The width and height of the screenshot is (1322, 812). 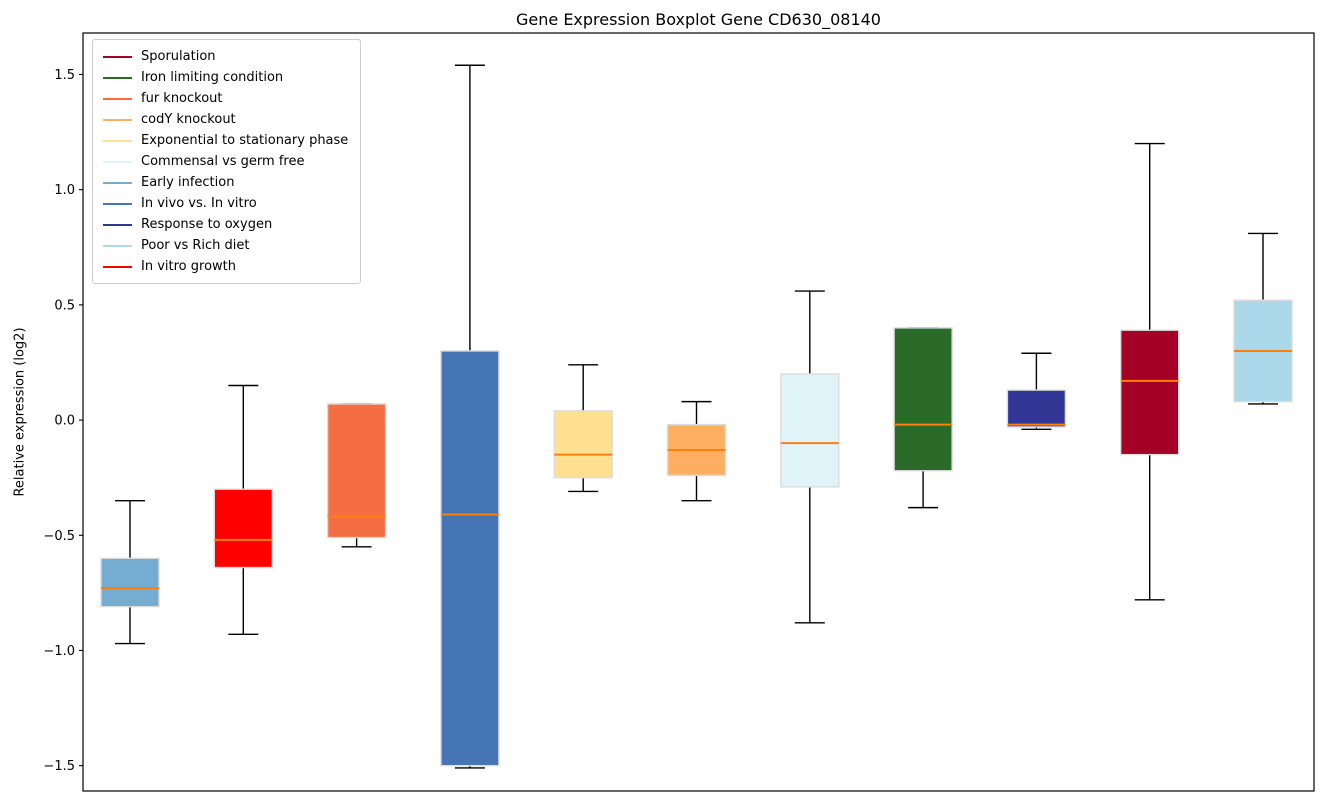 I want to click on box-fur-knockout, so click(x=356, y=471).